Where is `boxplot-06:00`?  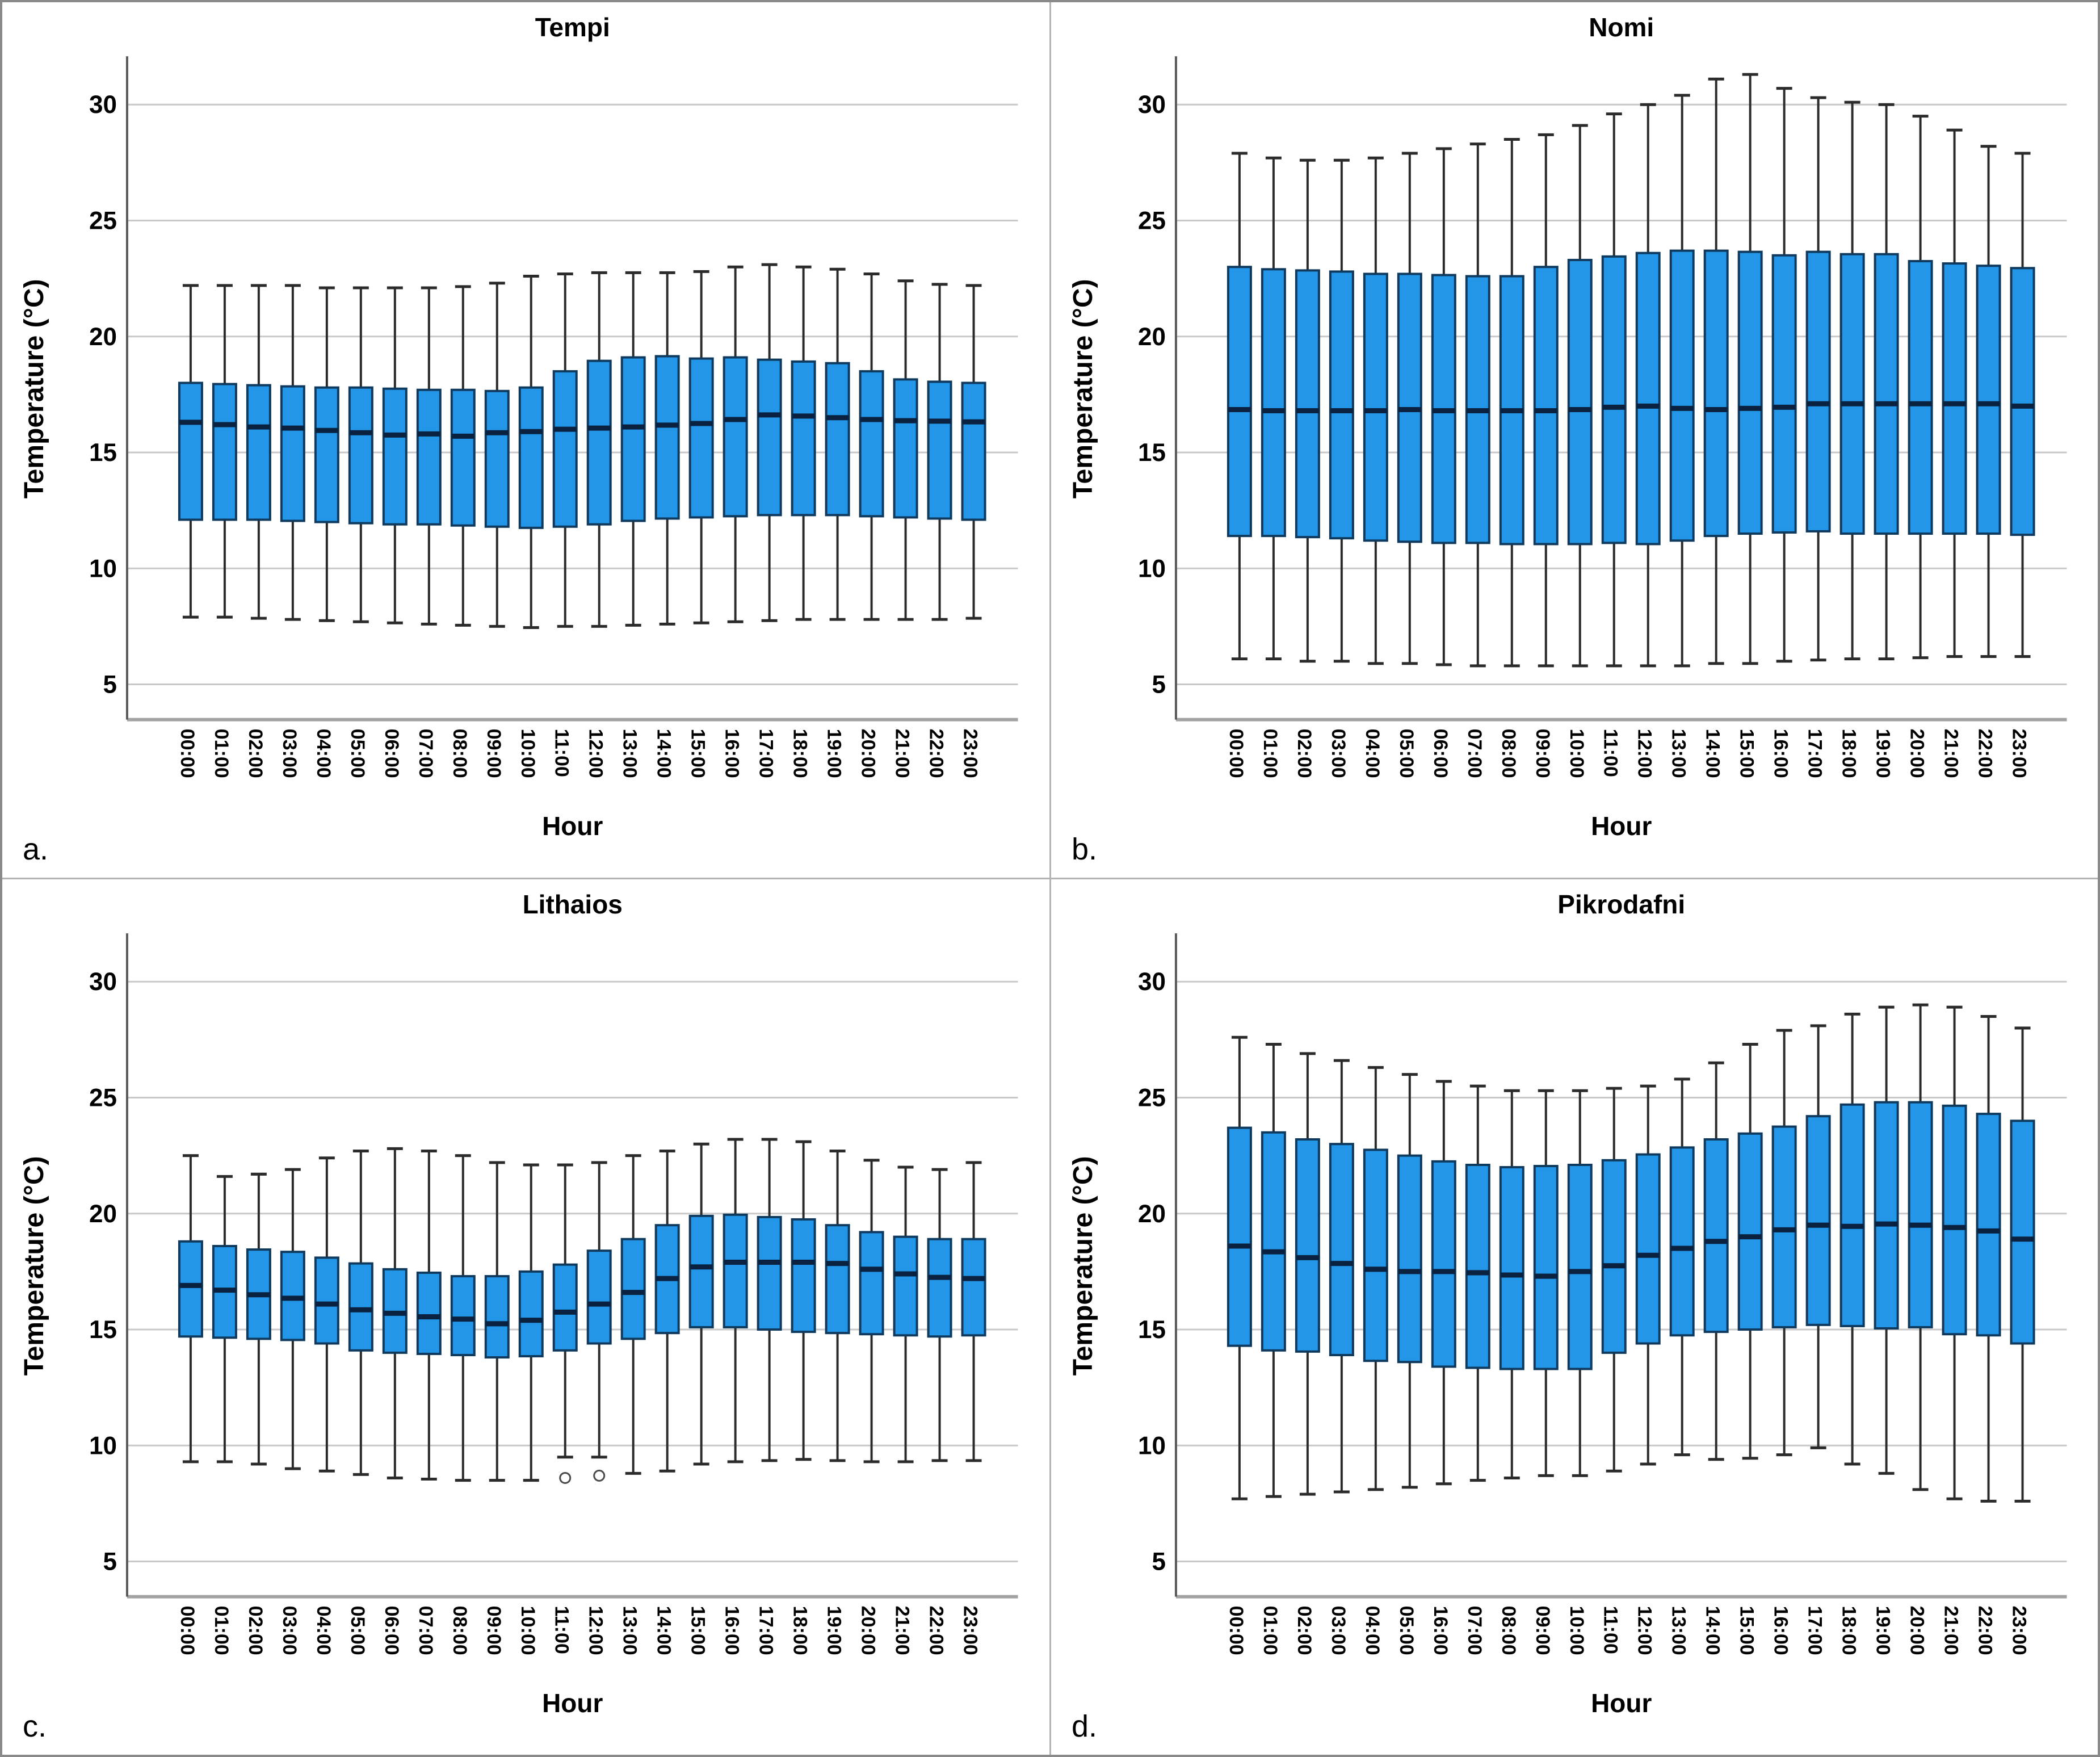 boxplot-06:00 is located at coordinates (1443, 406).